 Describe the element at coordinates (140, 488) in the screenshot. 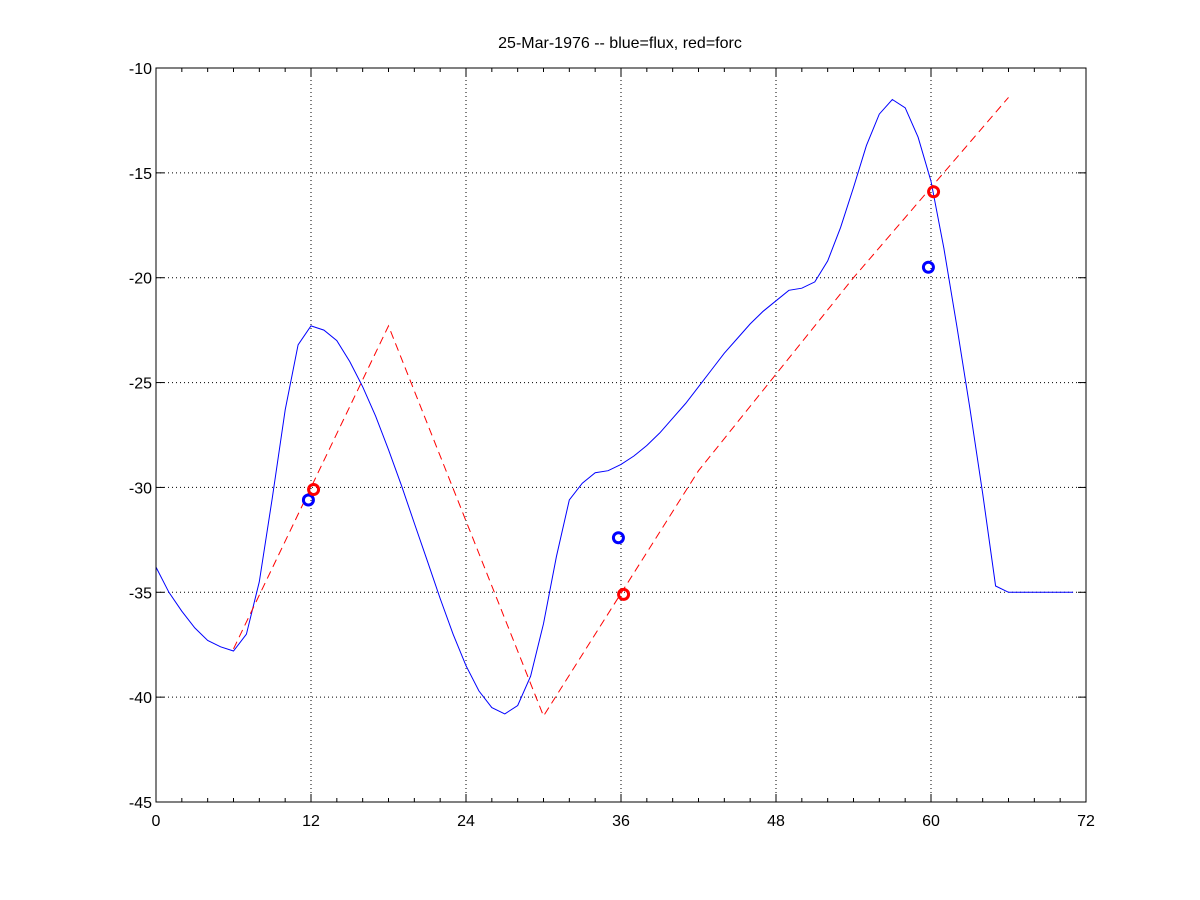

I see `y-tick-label: -30` at that location.